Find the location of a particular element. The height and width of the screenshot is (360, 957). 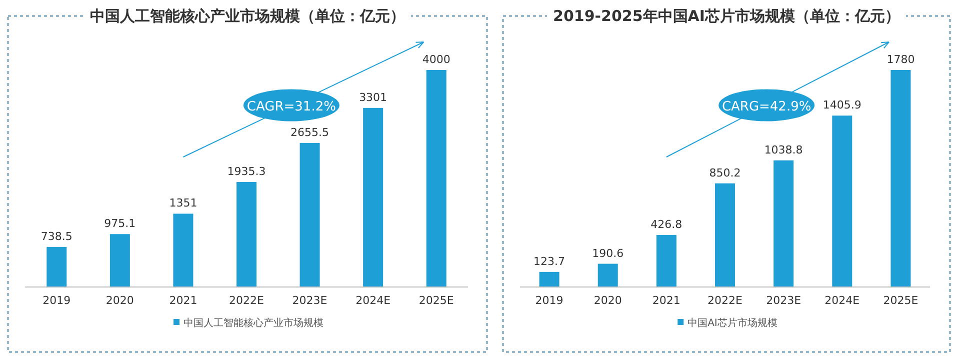

chart-title: 中国人工智能核心产业市场规模（单位：亿元） is located at coordinates (247, 16).